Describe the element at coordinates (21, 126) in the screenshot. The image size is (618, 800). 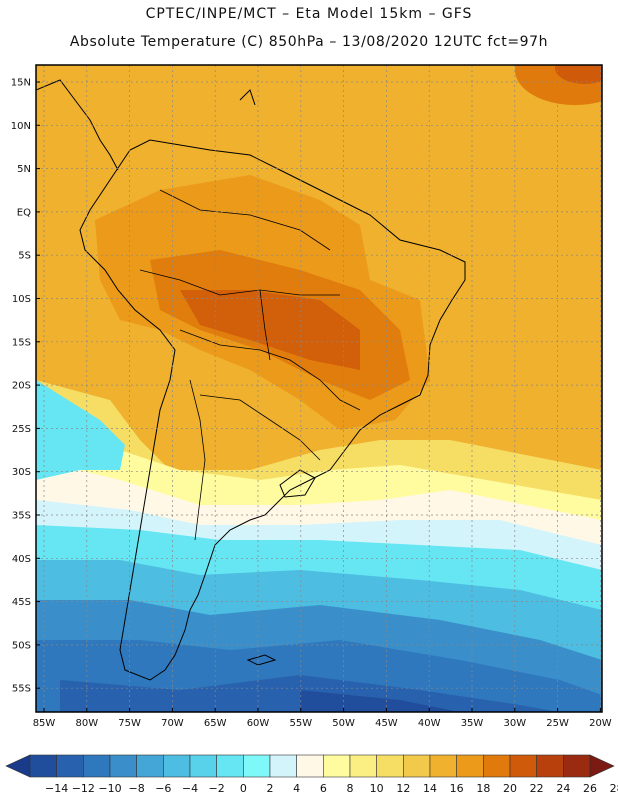
I see `lat-label: 10N` at that location.